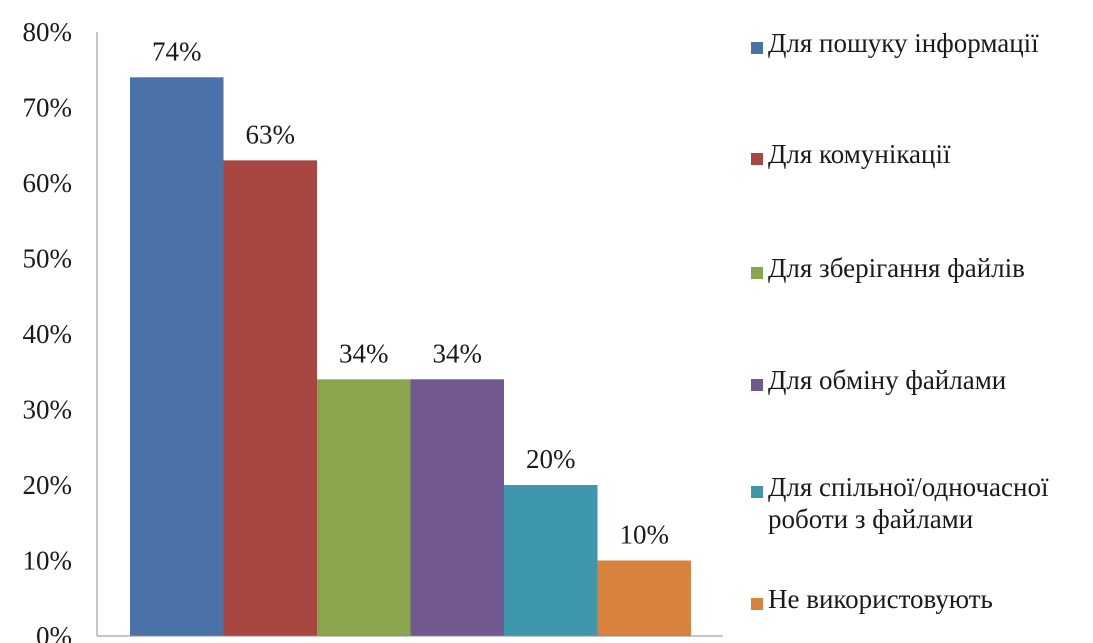 The width and height of the screenshot is (1093, 643). I want to click on y-axis-ticks: 0% 10% 20% 30% 40% 50% 60% 70% 80%, so click(48, 330).